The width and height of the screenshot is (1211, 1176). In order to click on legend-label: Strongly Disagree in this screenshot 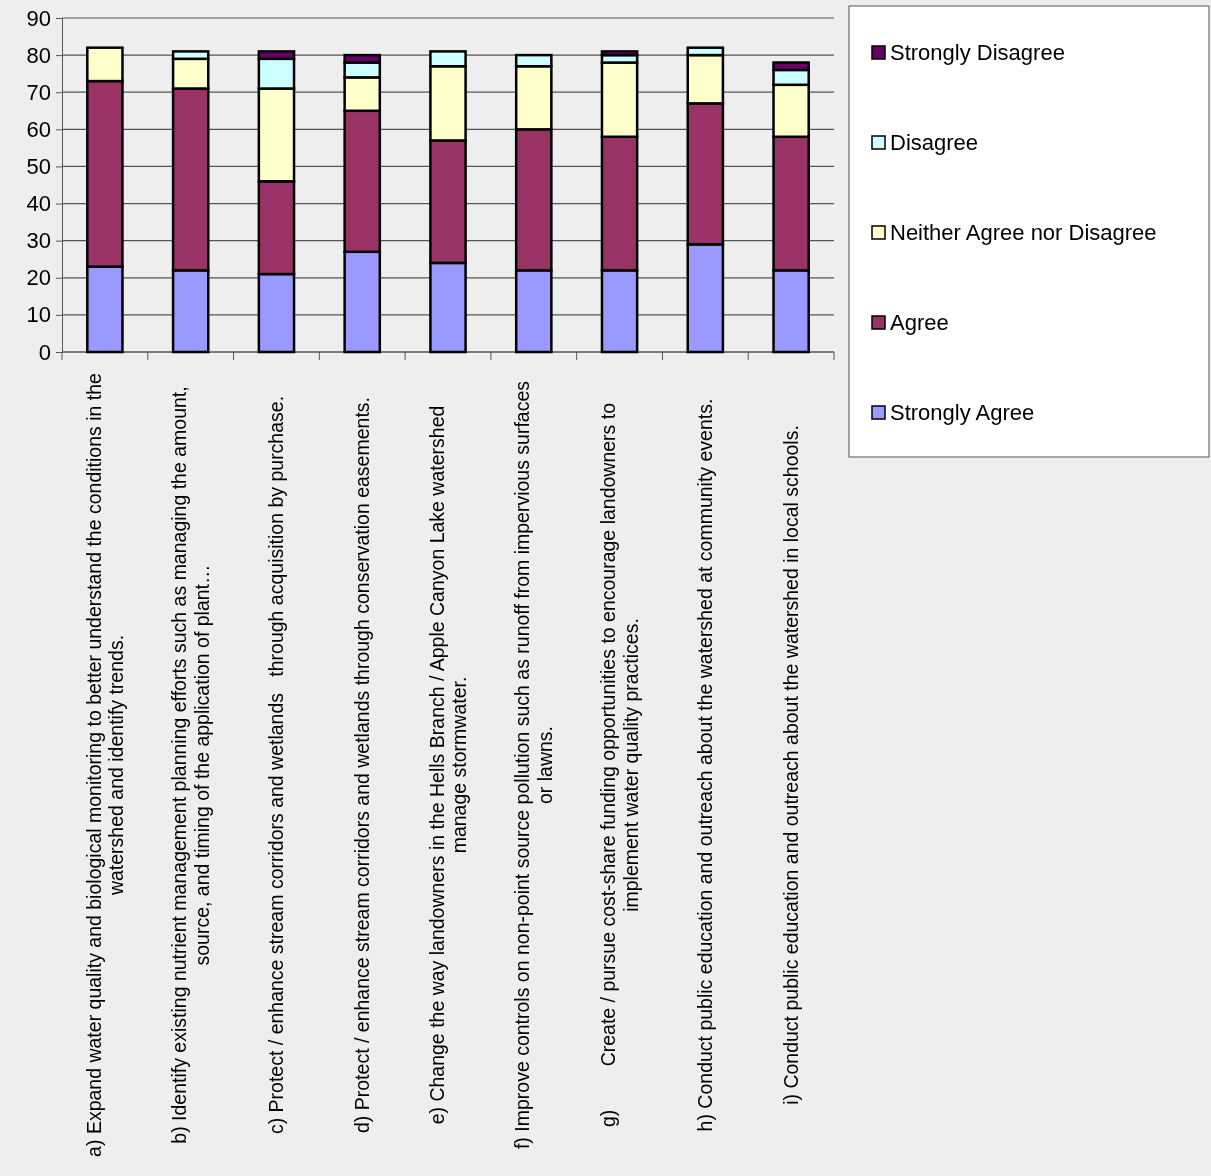, I will do `click(977, 52)`.